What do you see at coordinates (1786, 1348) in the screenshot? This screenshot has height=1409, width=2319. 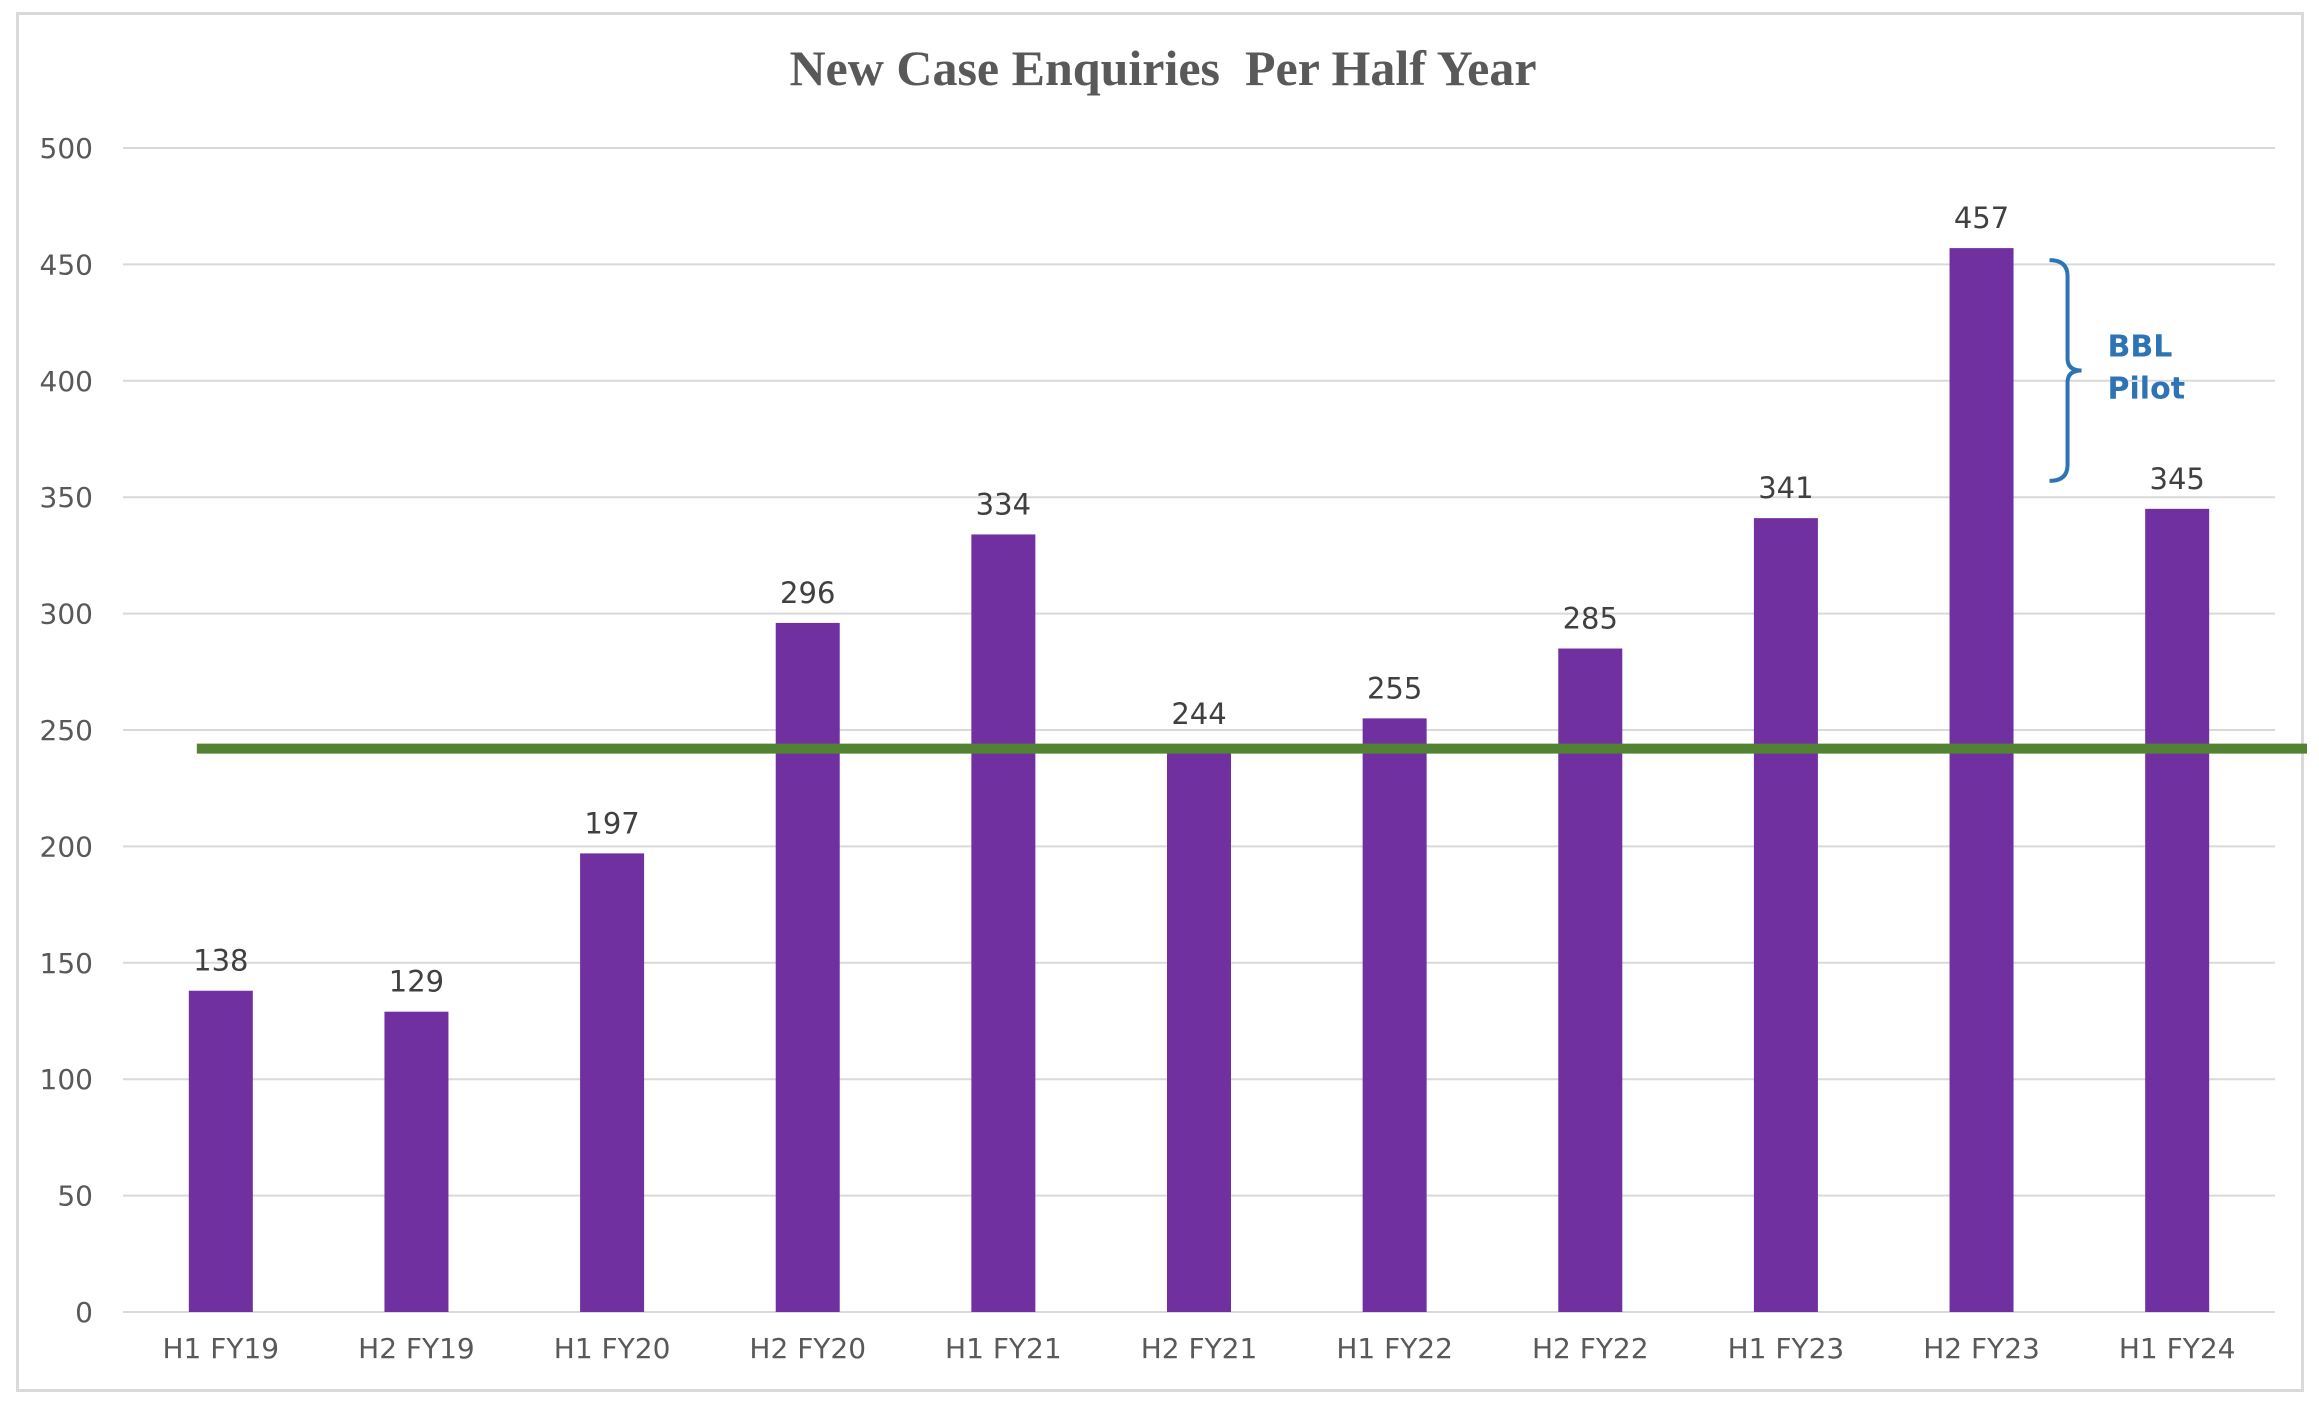 I see `x-tick-label: H1 FY23` at bounding box center [1786, 1348].